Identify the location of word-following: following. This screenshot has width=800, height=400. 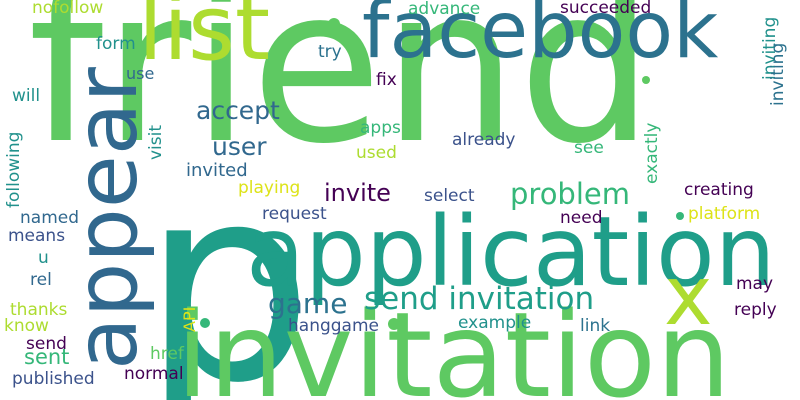
(14, 169).